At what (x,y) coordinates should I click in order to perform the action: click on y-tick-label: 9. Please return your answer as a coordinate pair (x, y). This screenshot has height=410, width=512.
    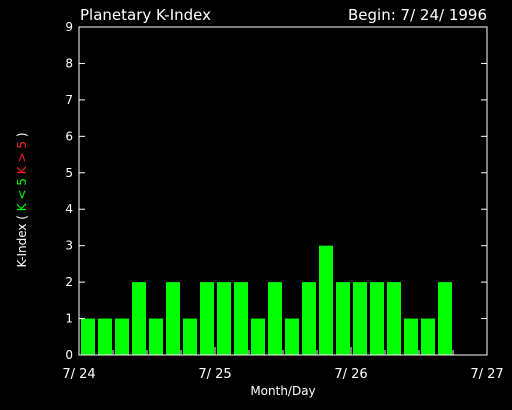
    Looking at the image, I should click on (69, 27).